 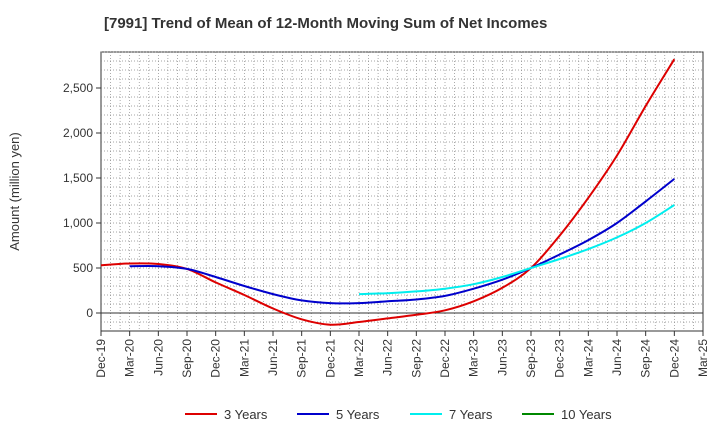 What do you see at coordinates (358, 414) in the screenshot?
I see `legend-label-5-years: 5 Years` at bounding box center [358, 414].